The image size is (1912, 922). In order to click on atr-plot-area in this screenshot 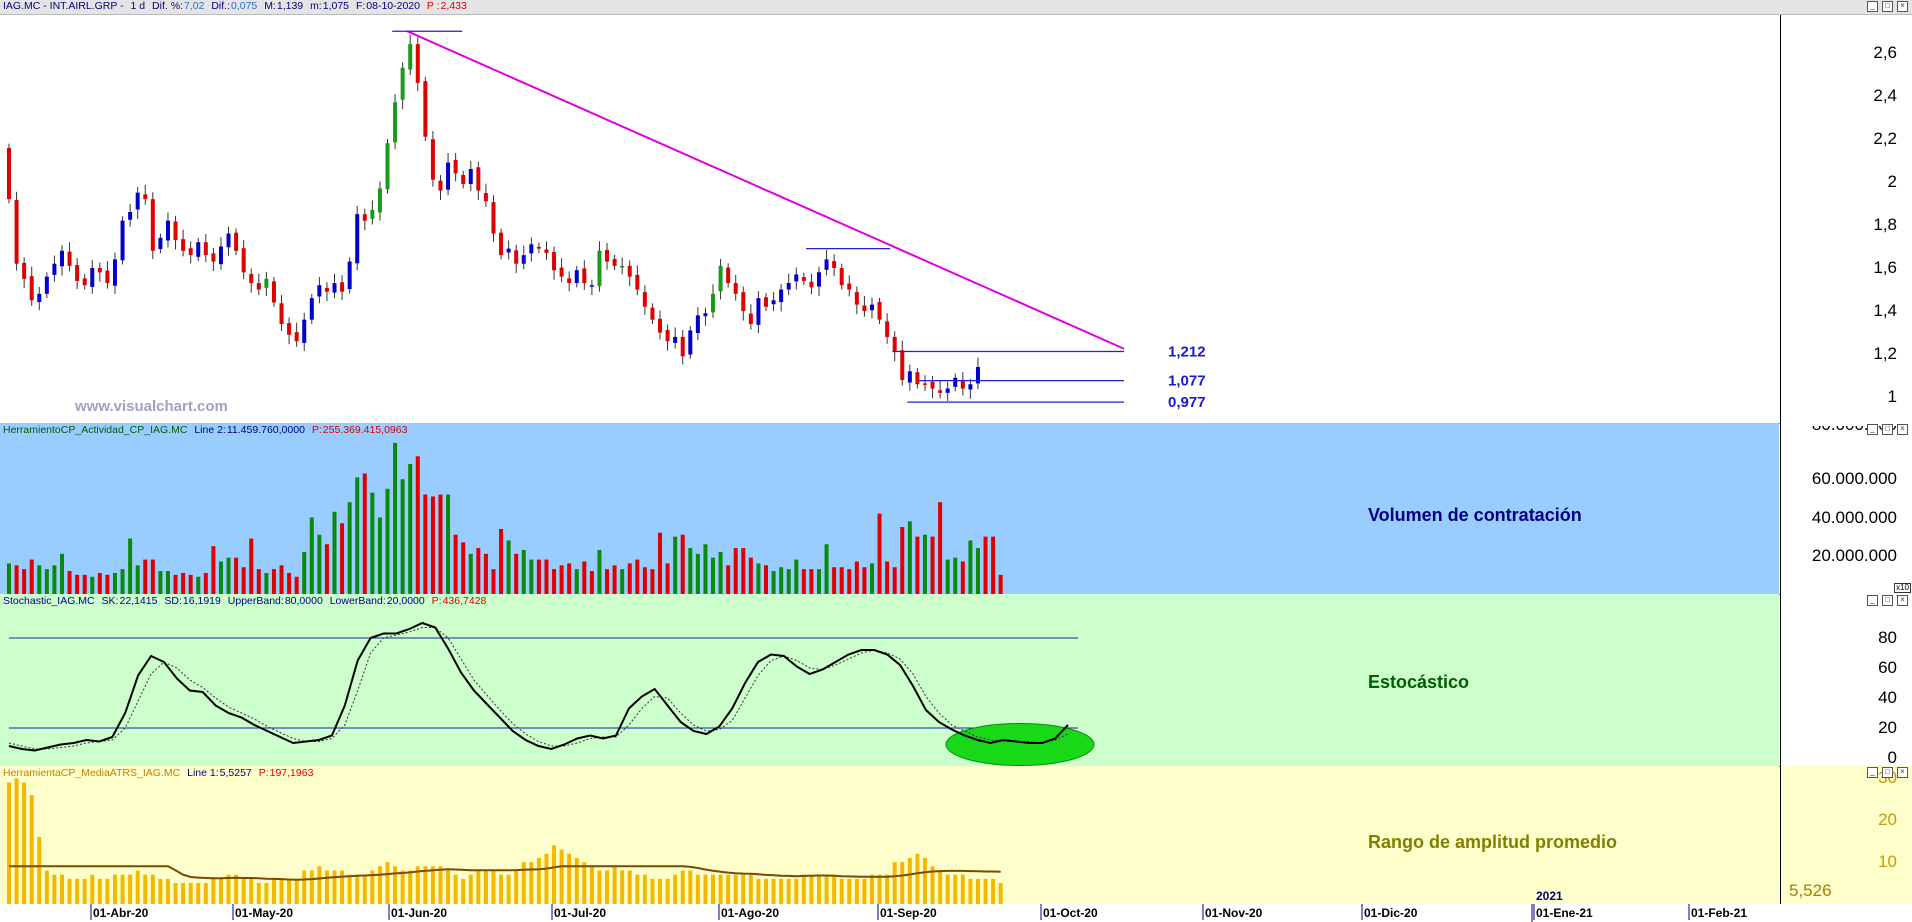, I will do `click(889, 835)`.